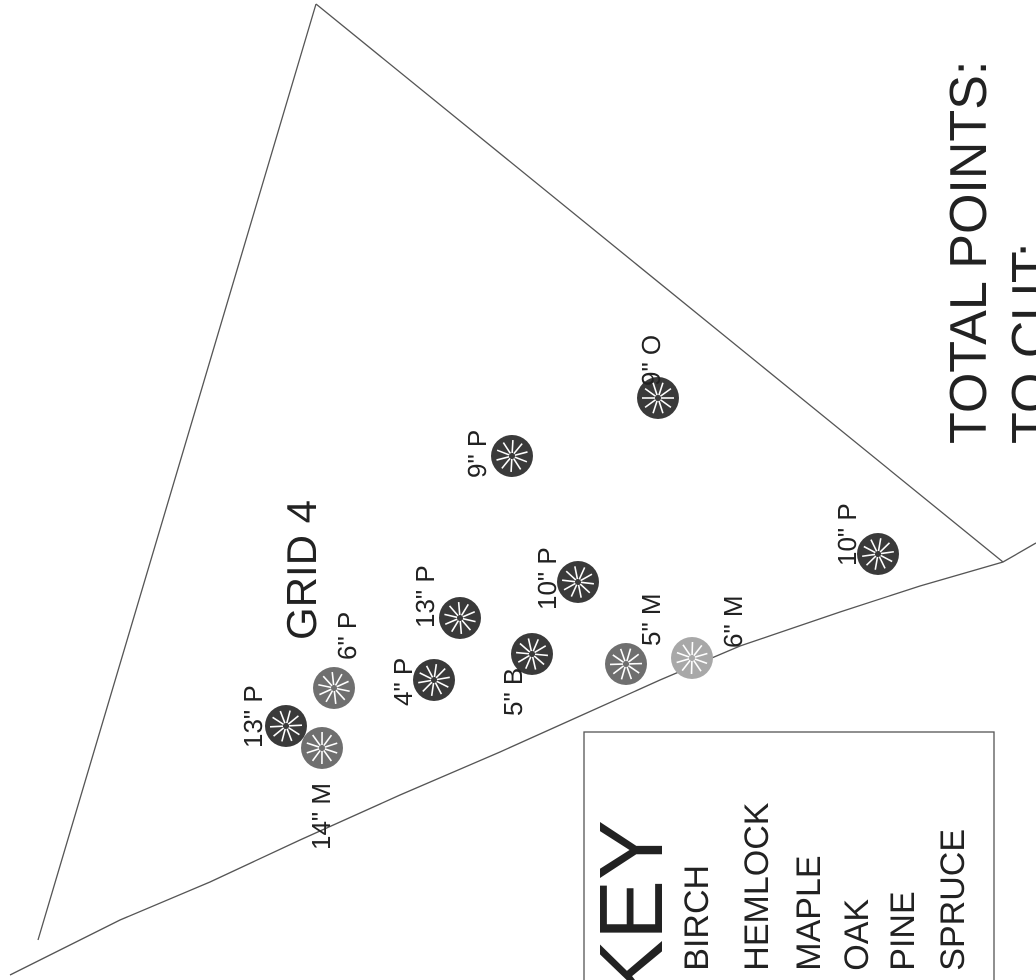 The width and height of the screenshot is (1036, 980). What do you see at coordinates (809, 917) in the screenshot?
I see `key-item-maple: = MAPLE` at bounding box center [809, 917].